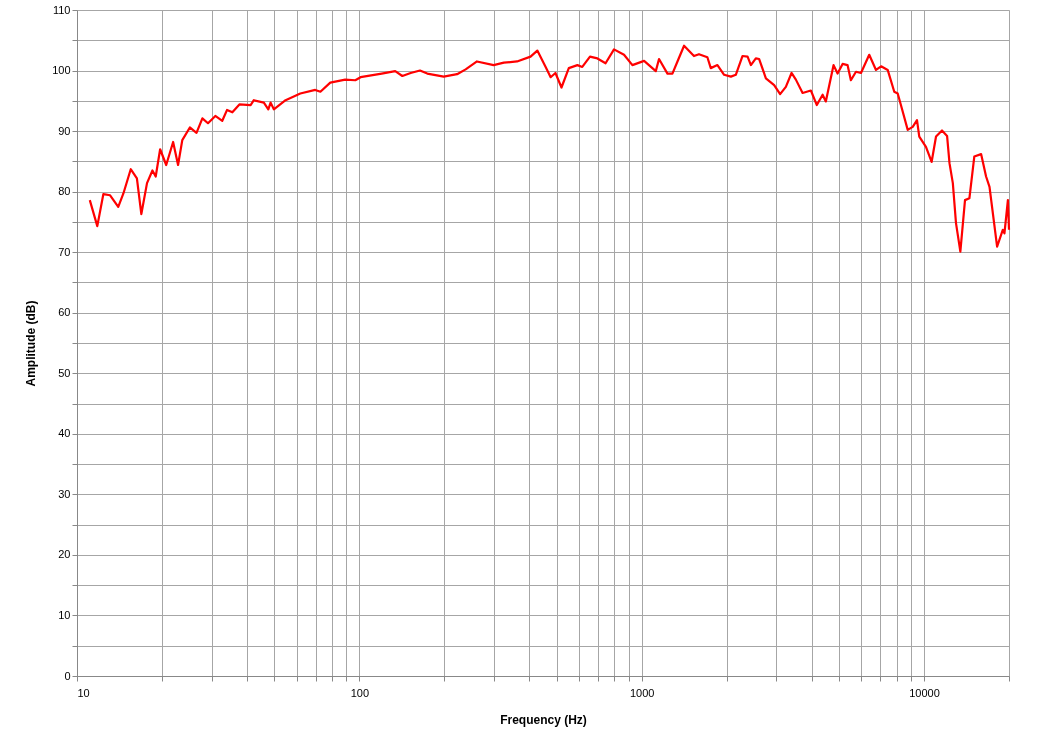 The image size is (1041, 754). I want to click on y-tick-label: 110, so click(61, 9).